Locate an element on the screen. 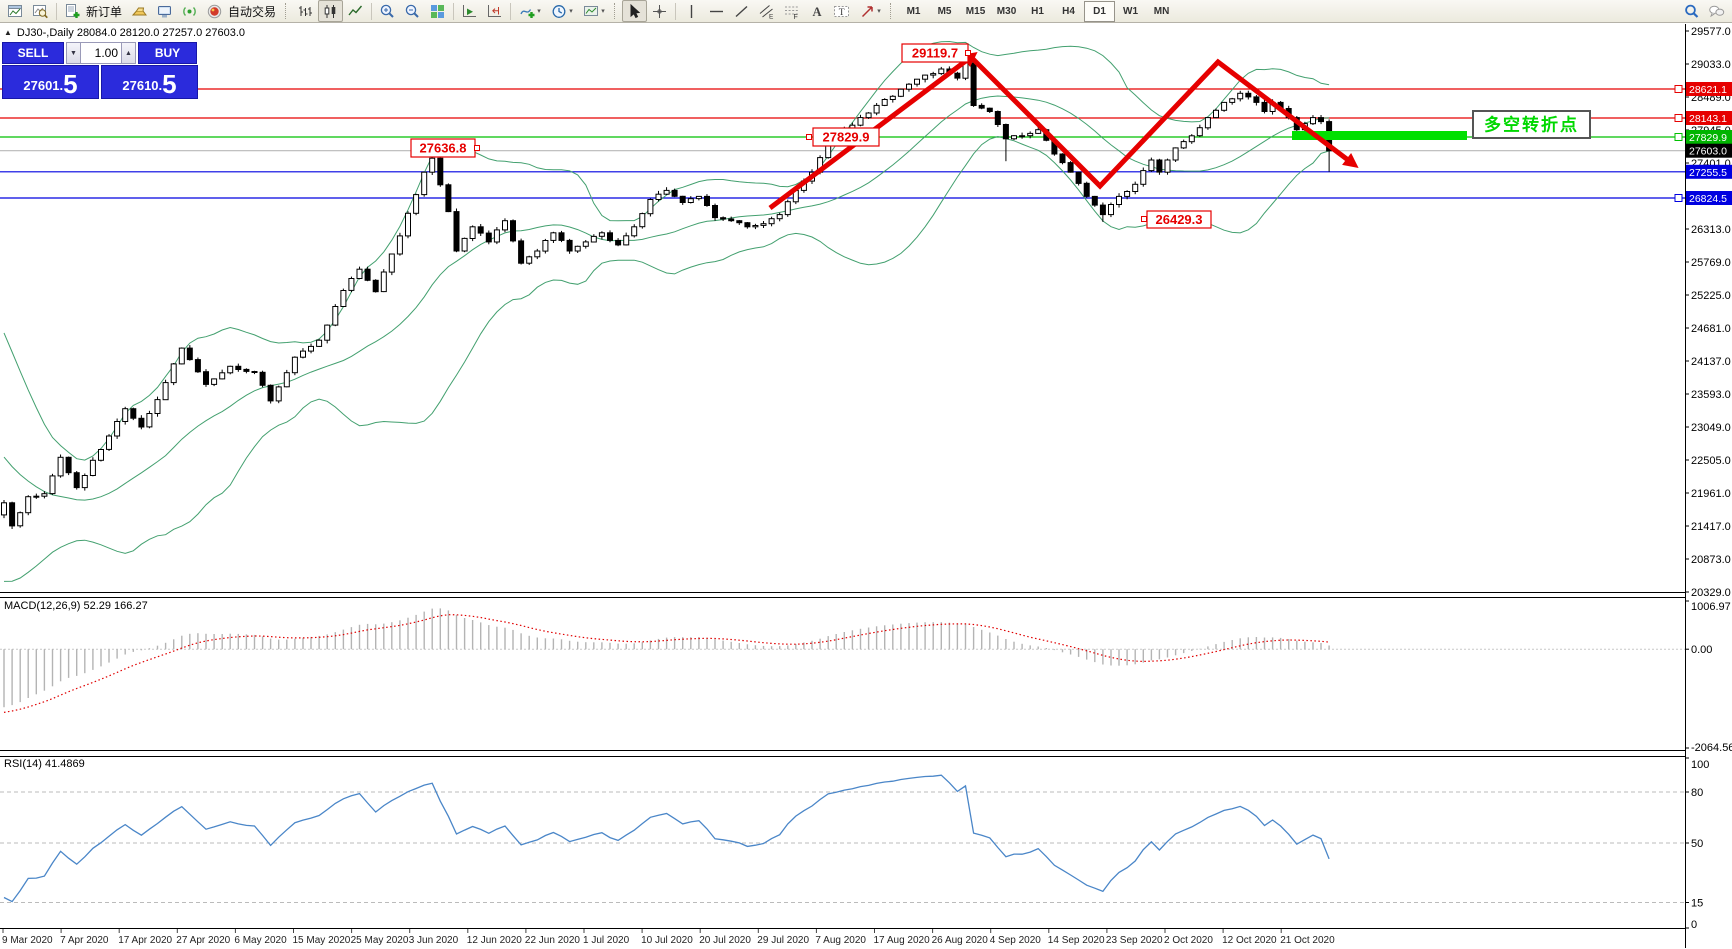  note-text-box: 多空转折点 is located at coordinates (1531, 124).